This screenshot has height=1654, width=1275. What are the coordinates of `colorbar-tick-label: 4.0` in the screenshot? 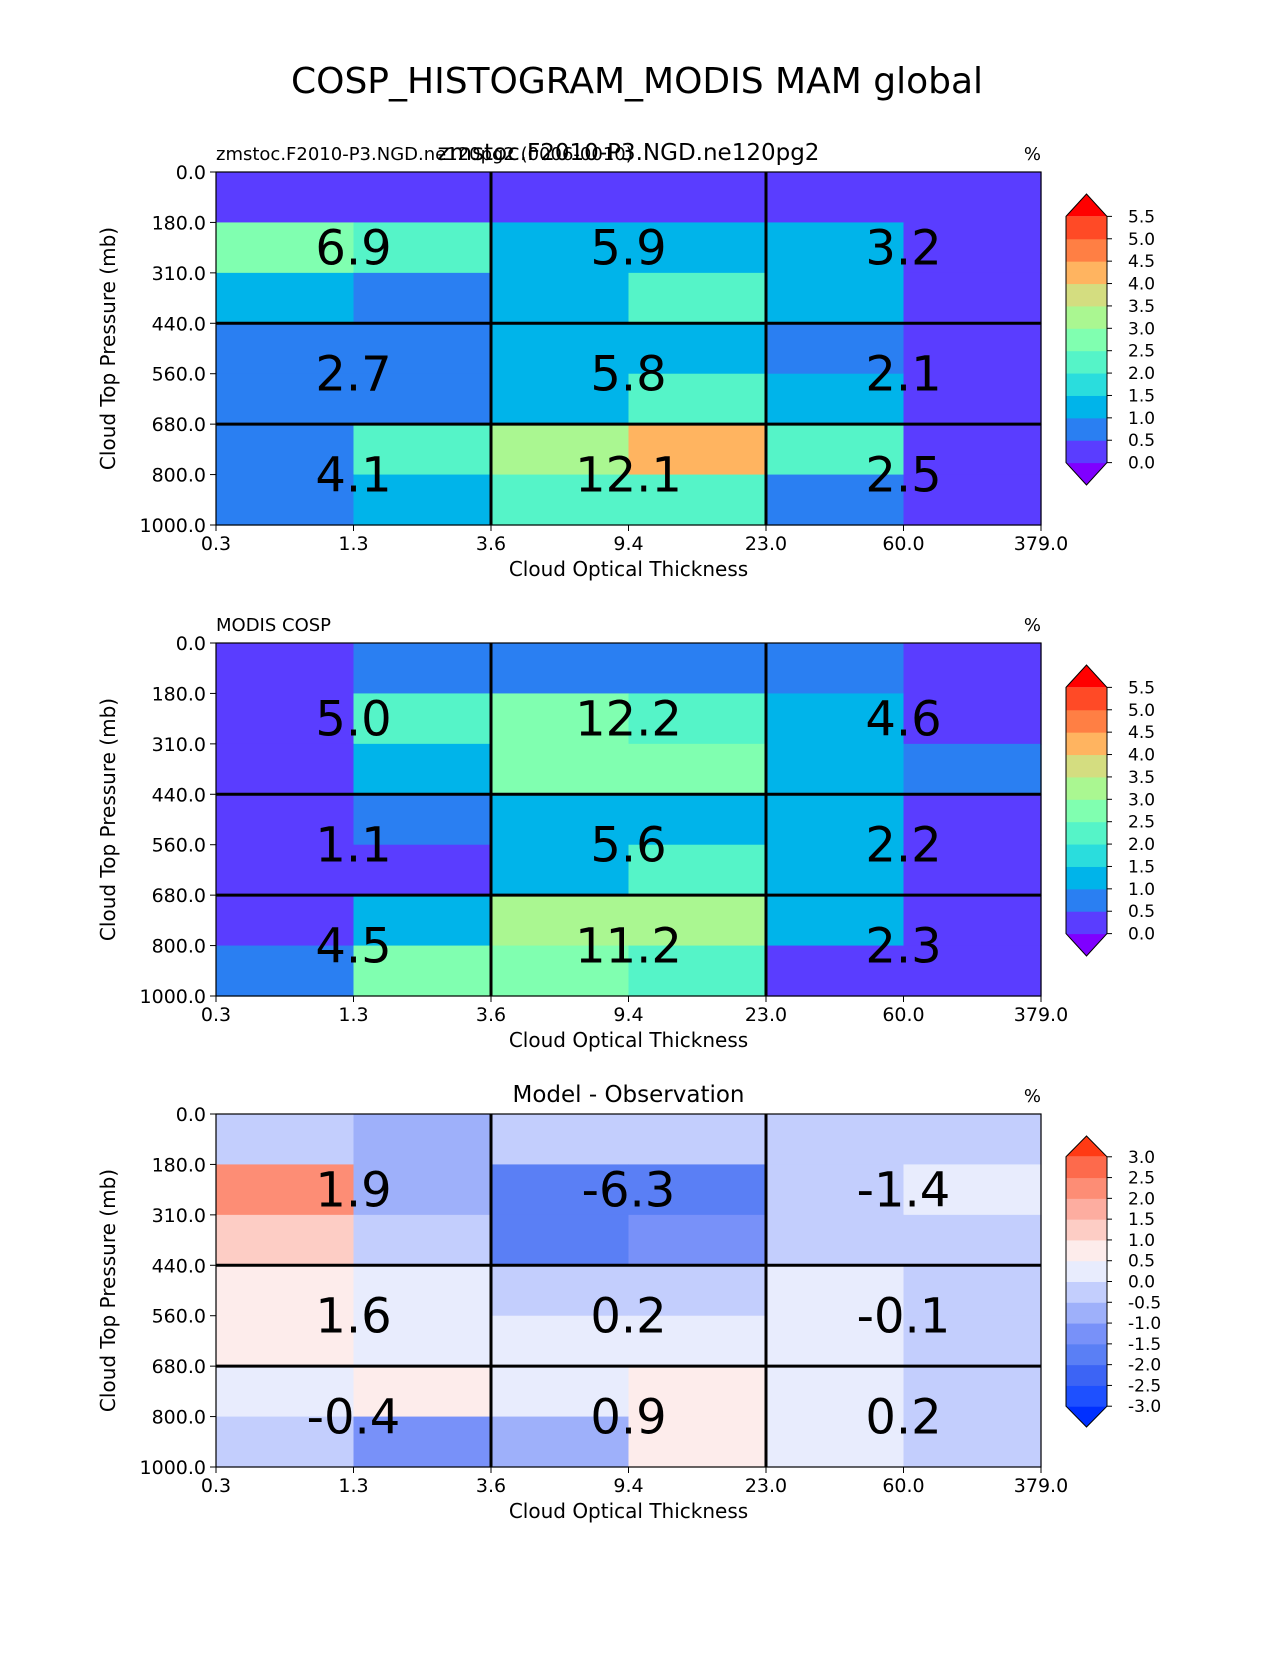 It's located at (1141, 285).